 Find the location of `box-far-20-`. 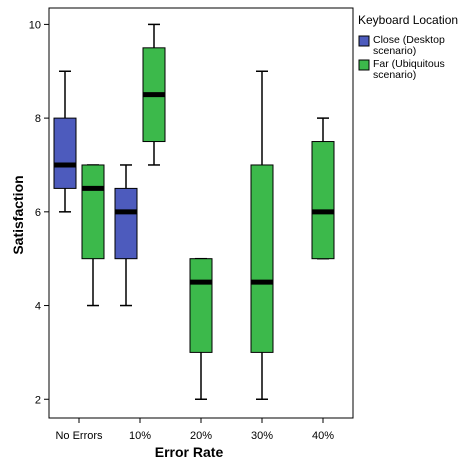

box-far-20- is located at coordinates (201, 329).